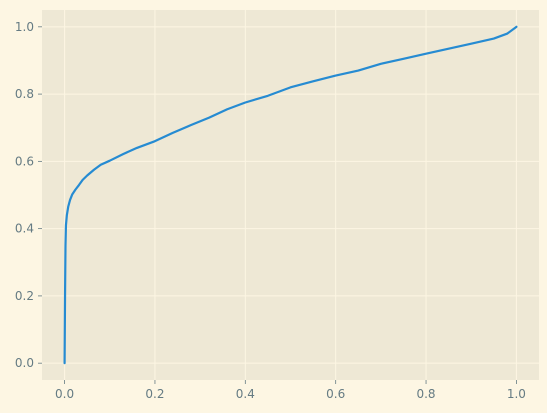 The height and width of the screenshot is (413, 547). Describe the element at coordinates (24, 229) in the screenshot. I see `y-tick-label: 0.4` at that location.